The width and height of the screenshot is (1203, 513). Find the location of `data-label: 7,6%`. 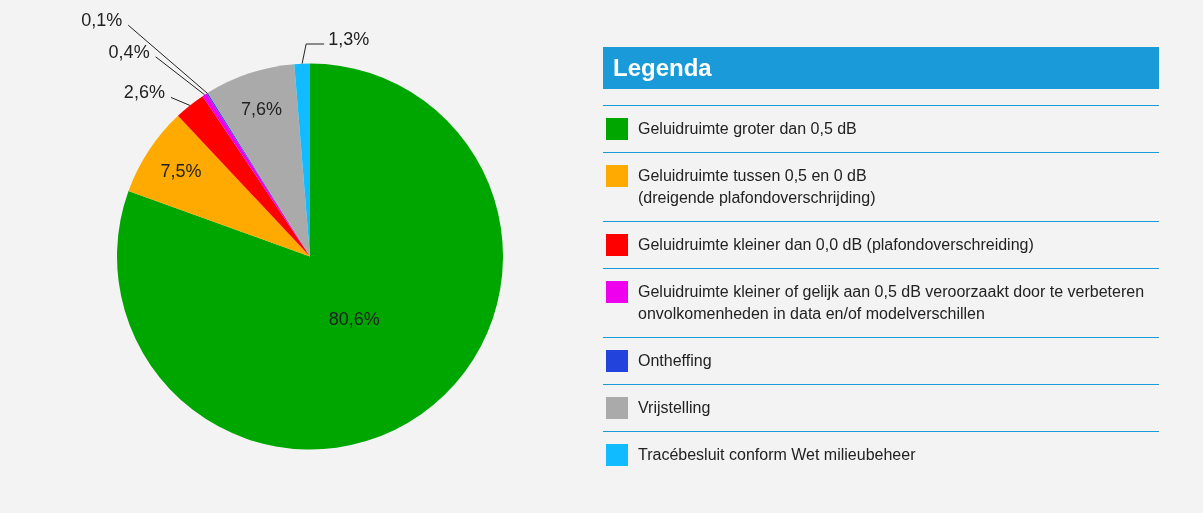

data-label: 7,6% is located at coordinates (261, 108).